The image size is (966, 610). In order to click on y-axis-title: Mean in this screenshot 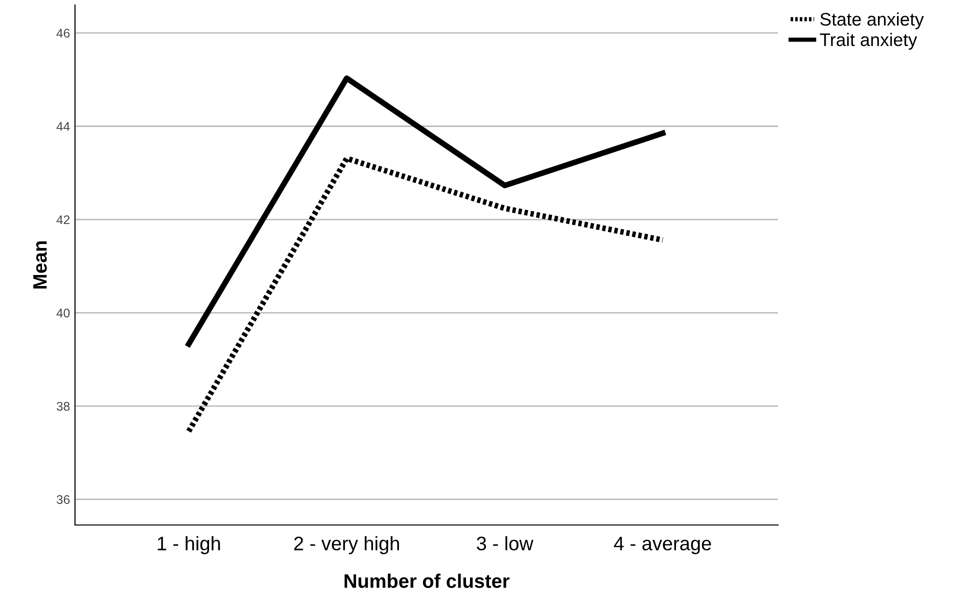, I will do `click(40, 265)`.